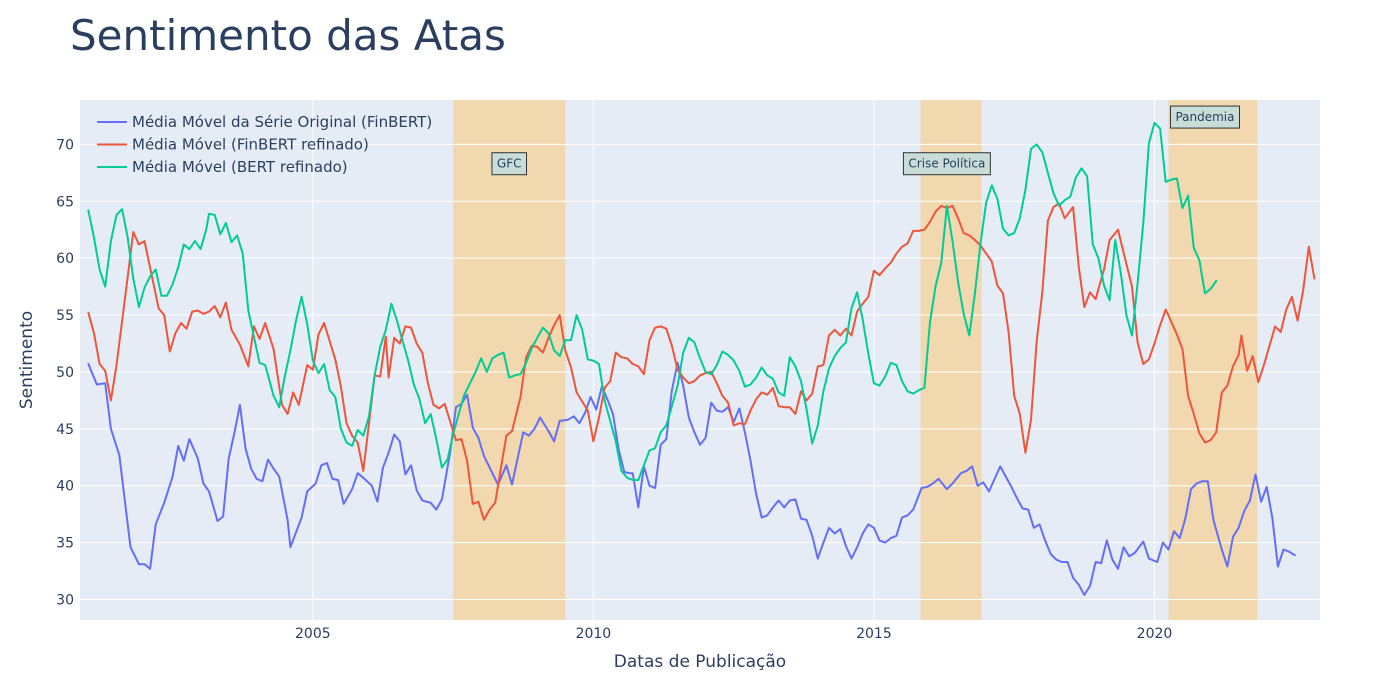 The width and height of the screenshot is (1400, 700). Describe the element at coordinates (1155, 634) in the screenshot. I see `x-tick-label: 2020` at that location.